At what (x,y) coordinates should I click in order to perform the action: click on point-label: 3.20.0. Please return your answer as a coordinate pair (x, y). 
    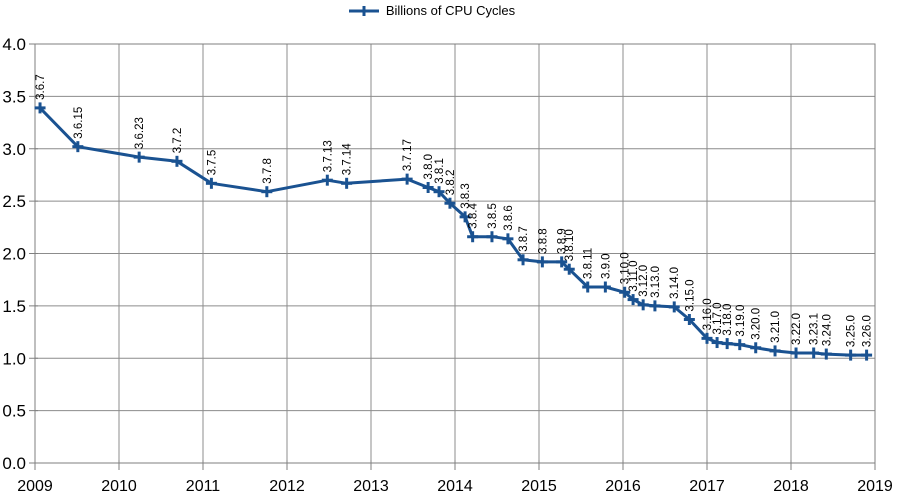
    Looking at the image, I should click on (757, 324).